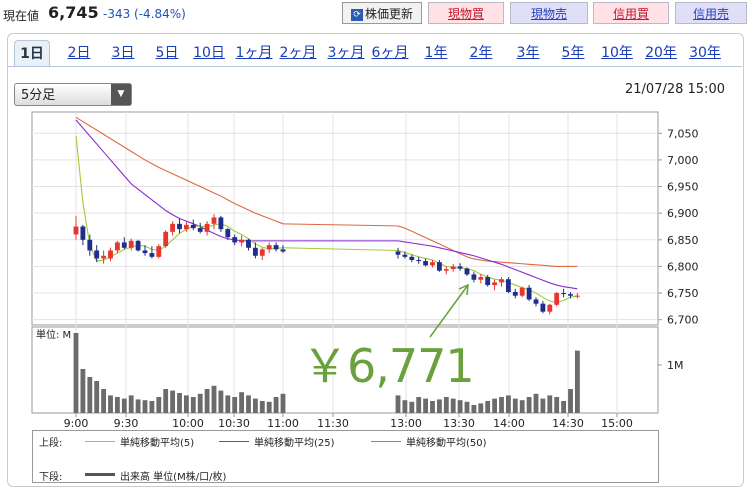  Describe the element at coordinates (683, 266) in the screenshot. I see `price-tick-label: 6,800` at that location.